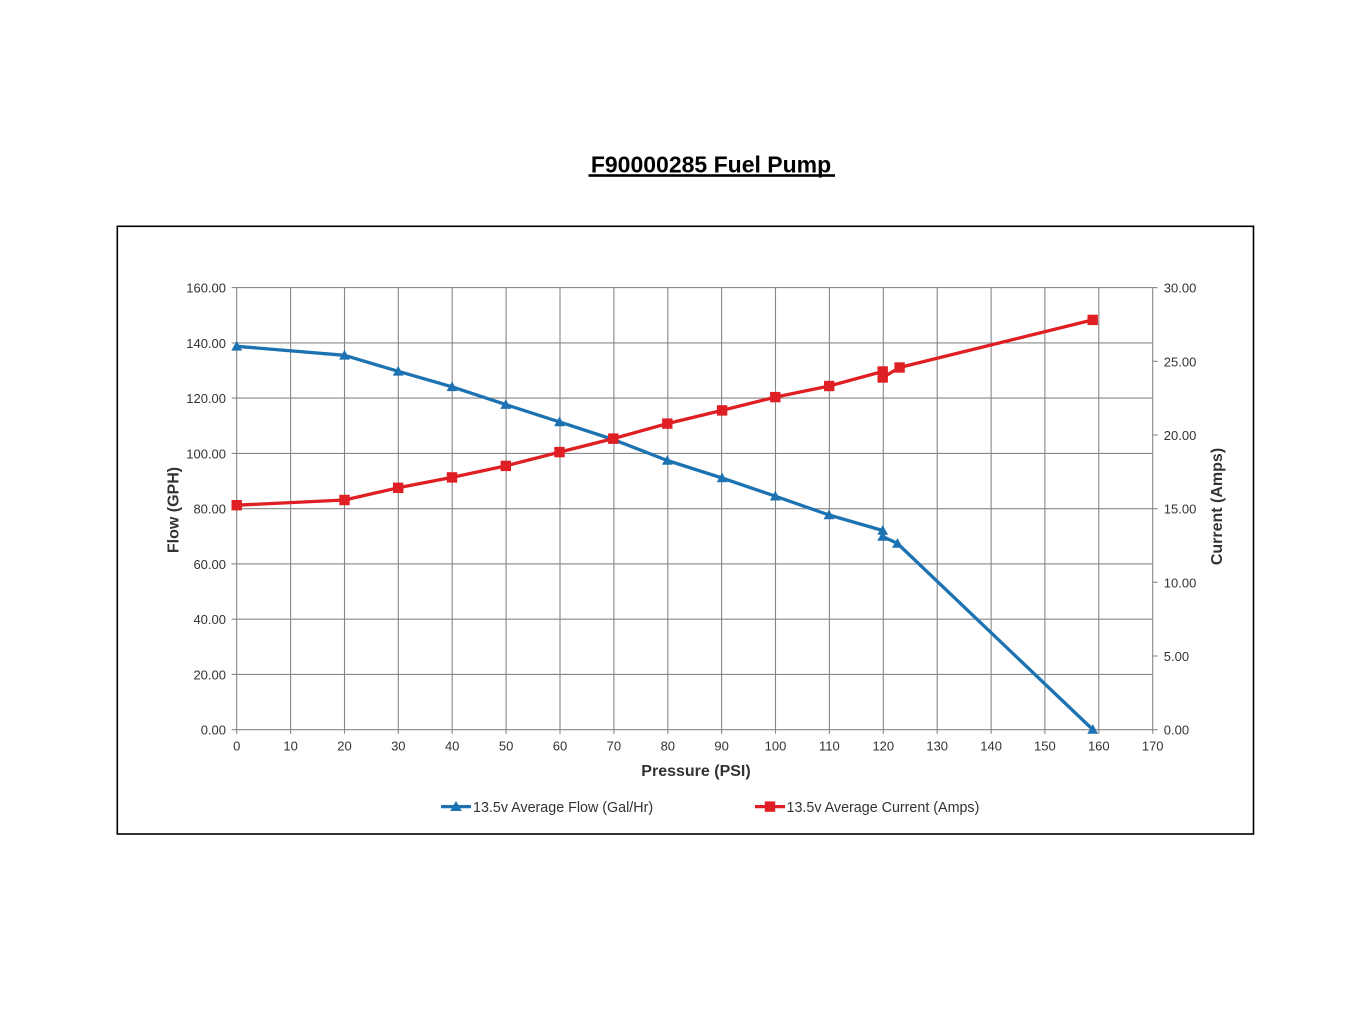 The width and height of the screenshot is (1355, 1021). I want to click on svg-text: 30.00, so click(1180, 288).